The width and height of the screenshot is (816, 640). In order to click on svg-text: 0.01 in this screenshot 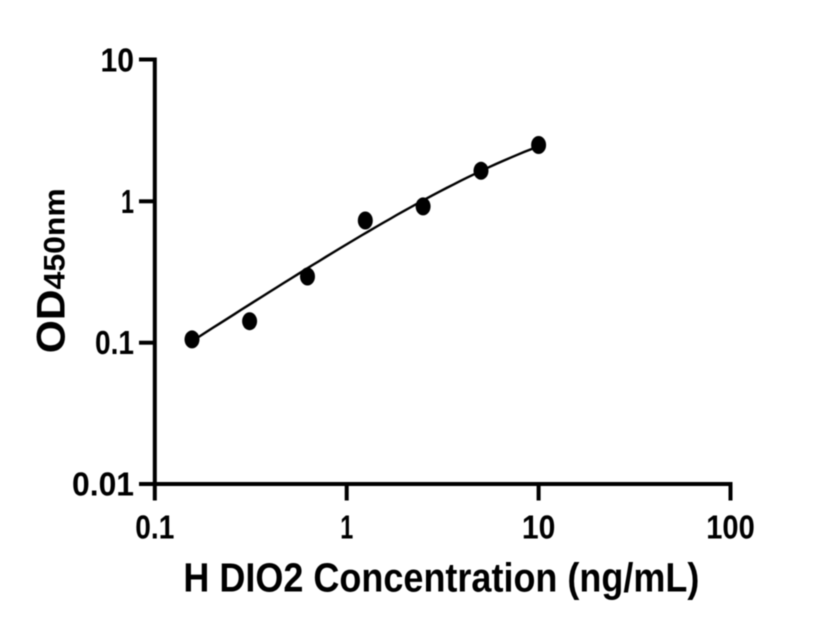, I will do `click(103, 484)`.